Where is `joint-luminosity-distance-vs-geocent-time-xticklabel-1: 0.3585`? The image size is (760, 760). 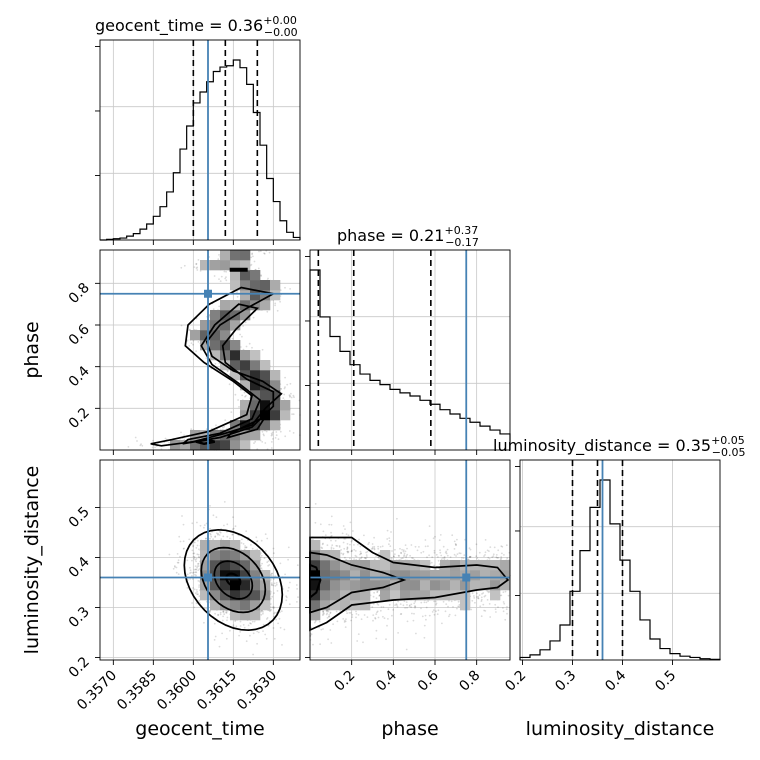
joint-luminosity-distance-vs-geocent-time-xticklabel-1: 0.3585 is located at coordinates (137, 691).